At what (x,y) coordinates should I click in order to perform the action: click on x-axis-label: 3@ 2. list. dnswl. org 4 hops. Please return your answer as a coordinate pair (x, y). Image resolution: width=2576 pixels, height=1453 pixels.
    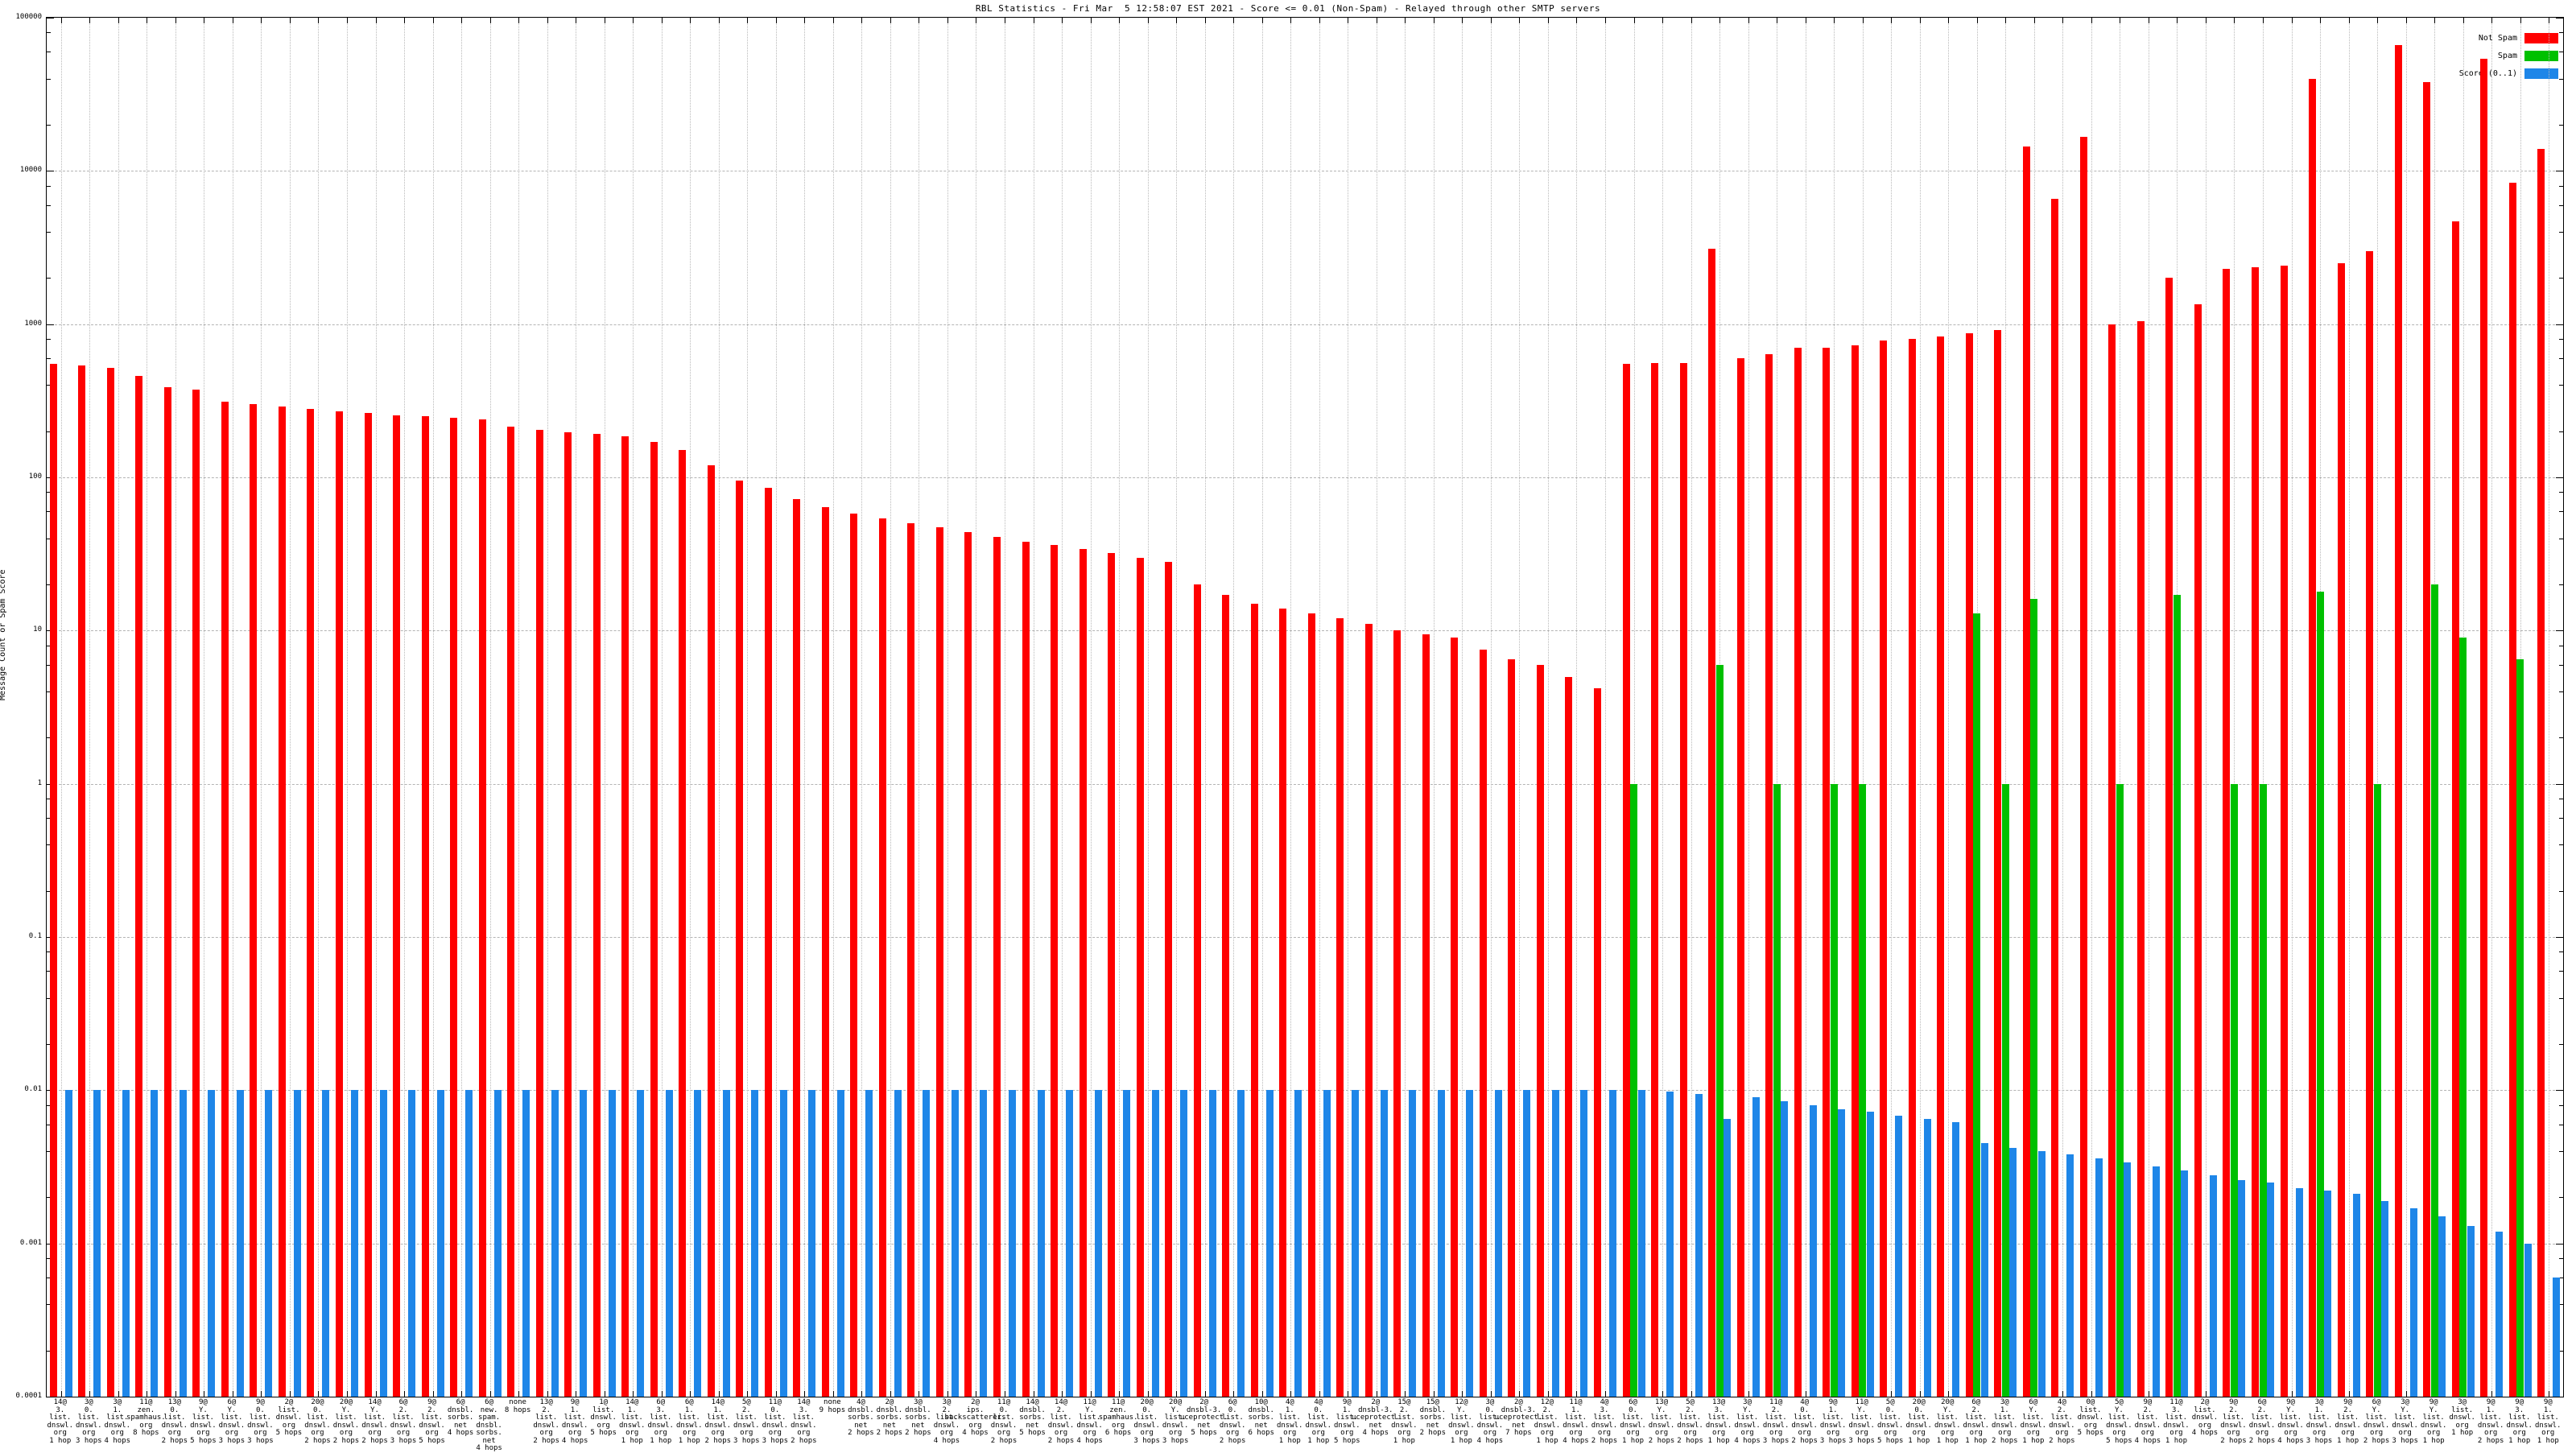
    Looking at the image, I should click on (946, 1421).